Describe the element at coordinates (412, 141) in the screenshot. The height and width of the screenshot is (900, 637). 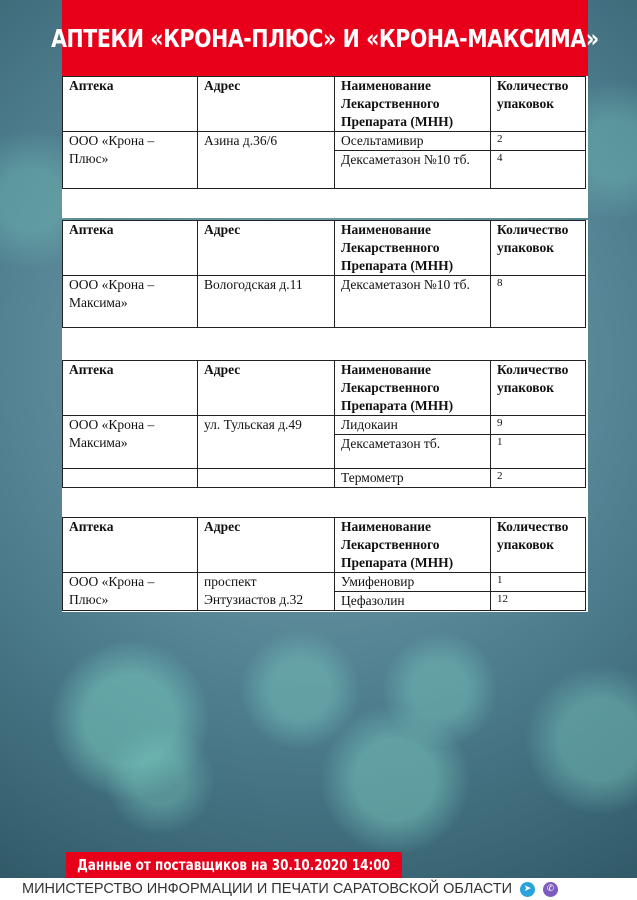
I see `drug-cell: Осельтамивир` at that location.